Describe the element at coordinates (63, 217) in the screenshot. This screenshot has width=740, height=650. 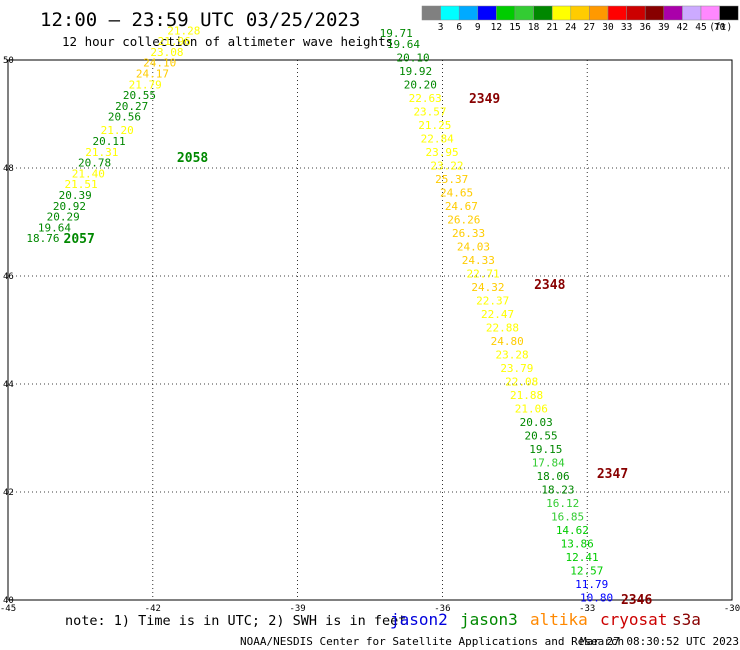
I see `wave-height-label: 20.29` at that location.